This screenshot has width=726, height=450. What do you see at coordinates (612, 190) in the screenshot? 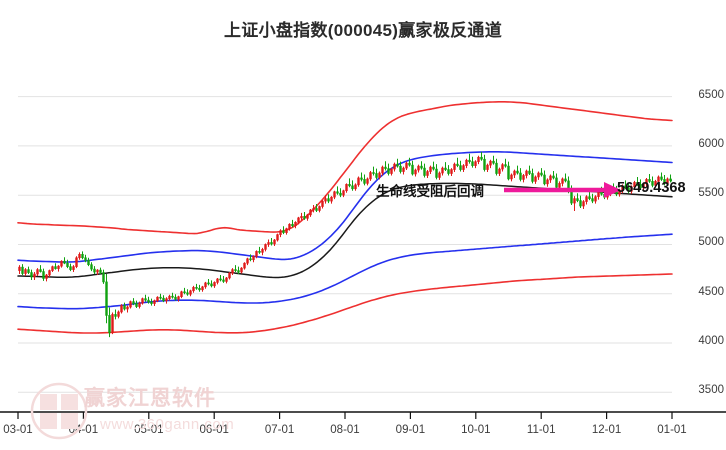
I see `arrow-head` at bounding box center [612, 190].